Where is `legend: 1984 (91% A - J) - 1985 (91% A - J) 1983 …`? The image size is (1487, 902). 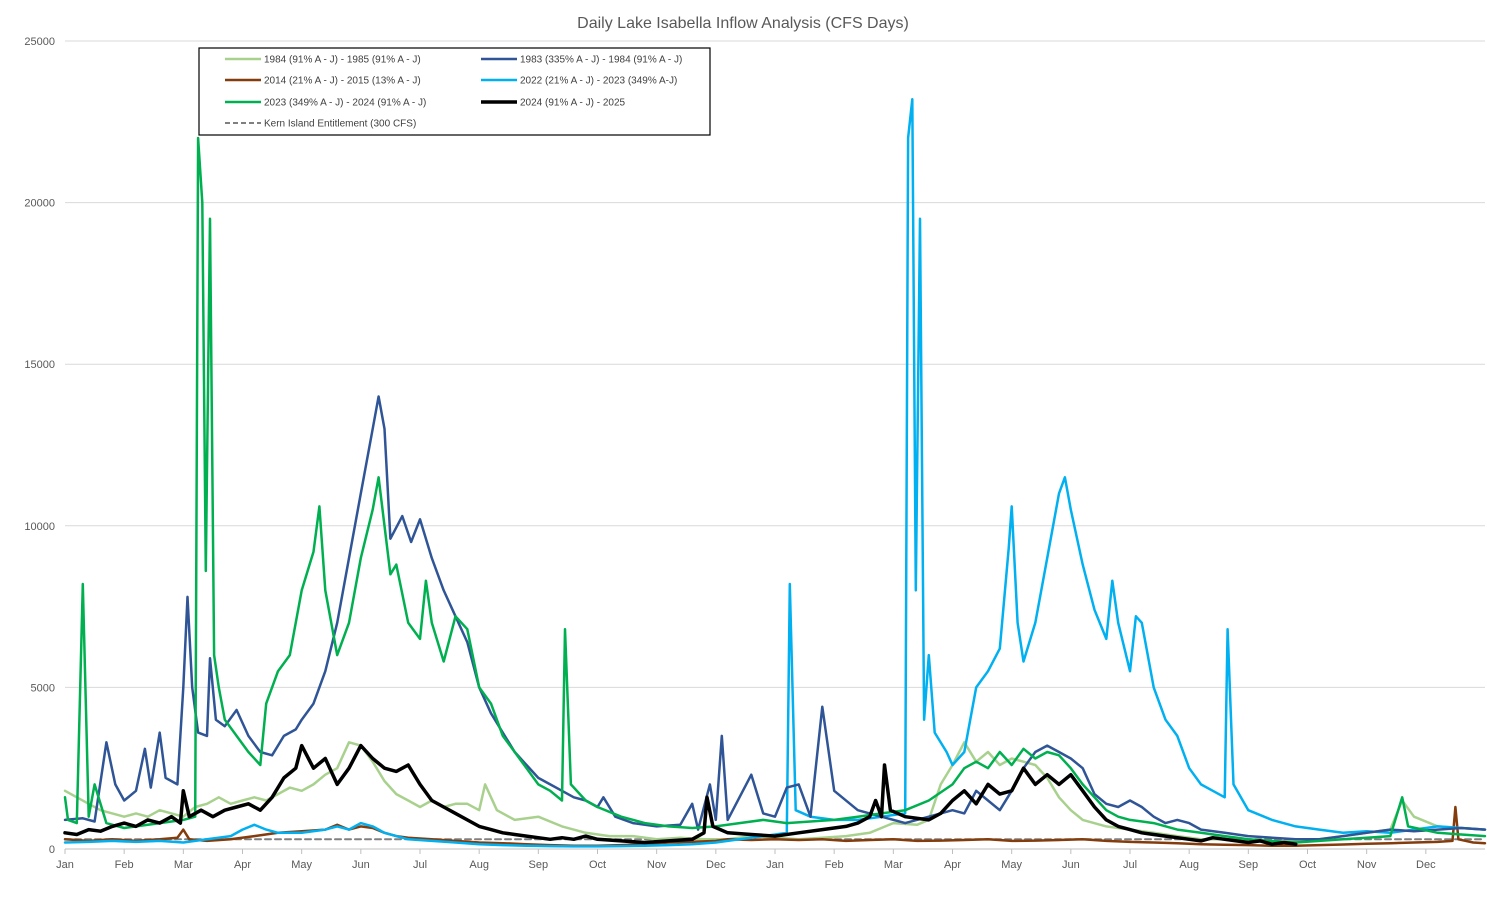
legend: 1984 (91% A - J) - 1985 (91% A - J) 1983 … is located at coordinates (454, 91).